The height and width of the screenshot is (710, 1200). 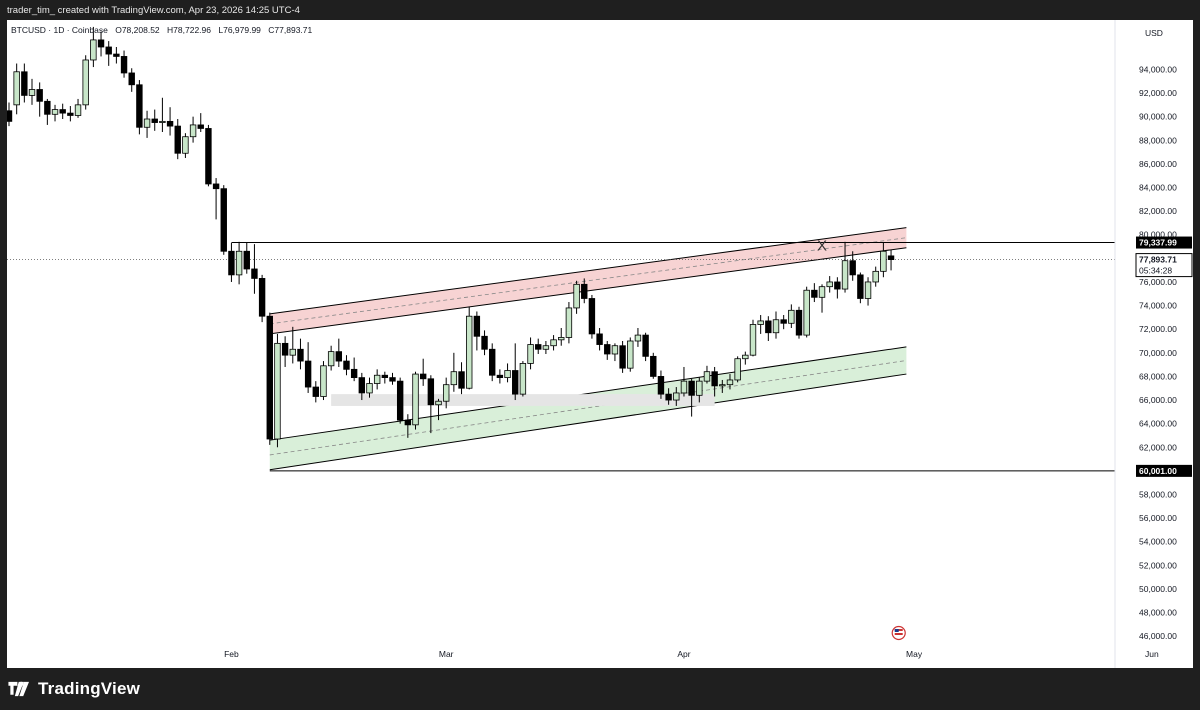 I want to click on symbol-ticker: BTCUSD · 1D · Coinbase, so click(x=59, y=30).